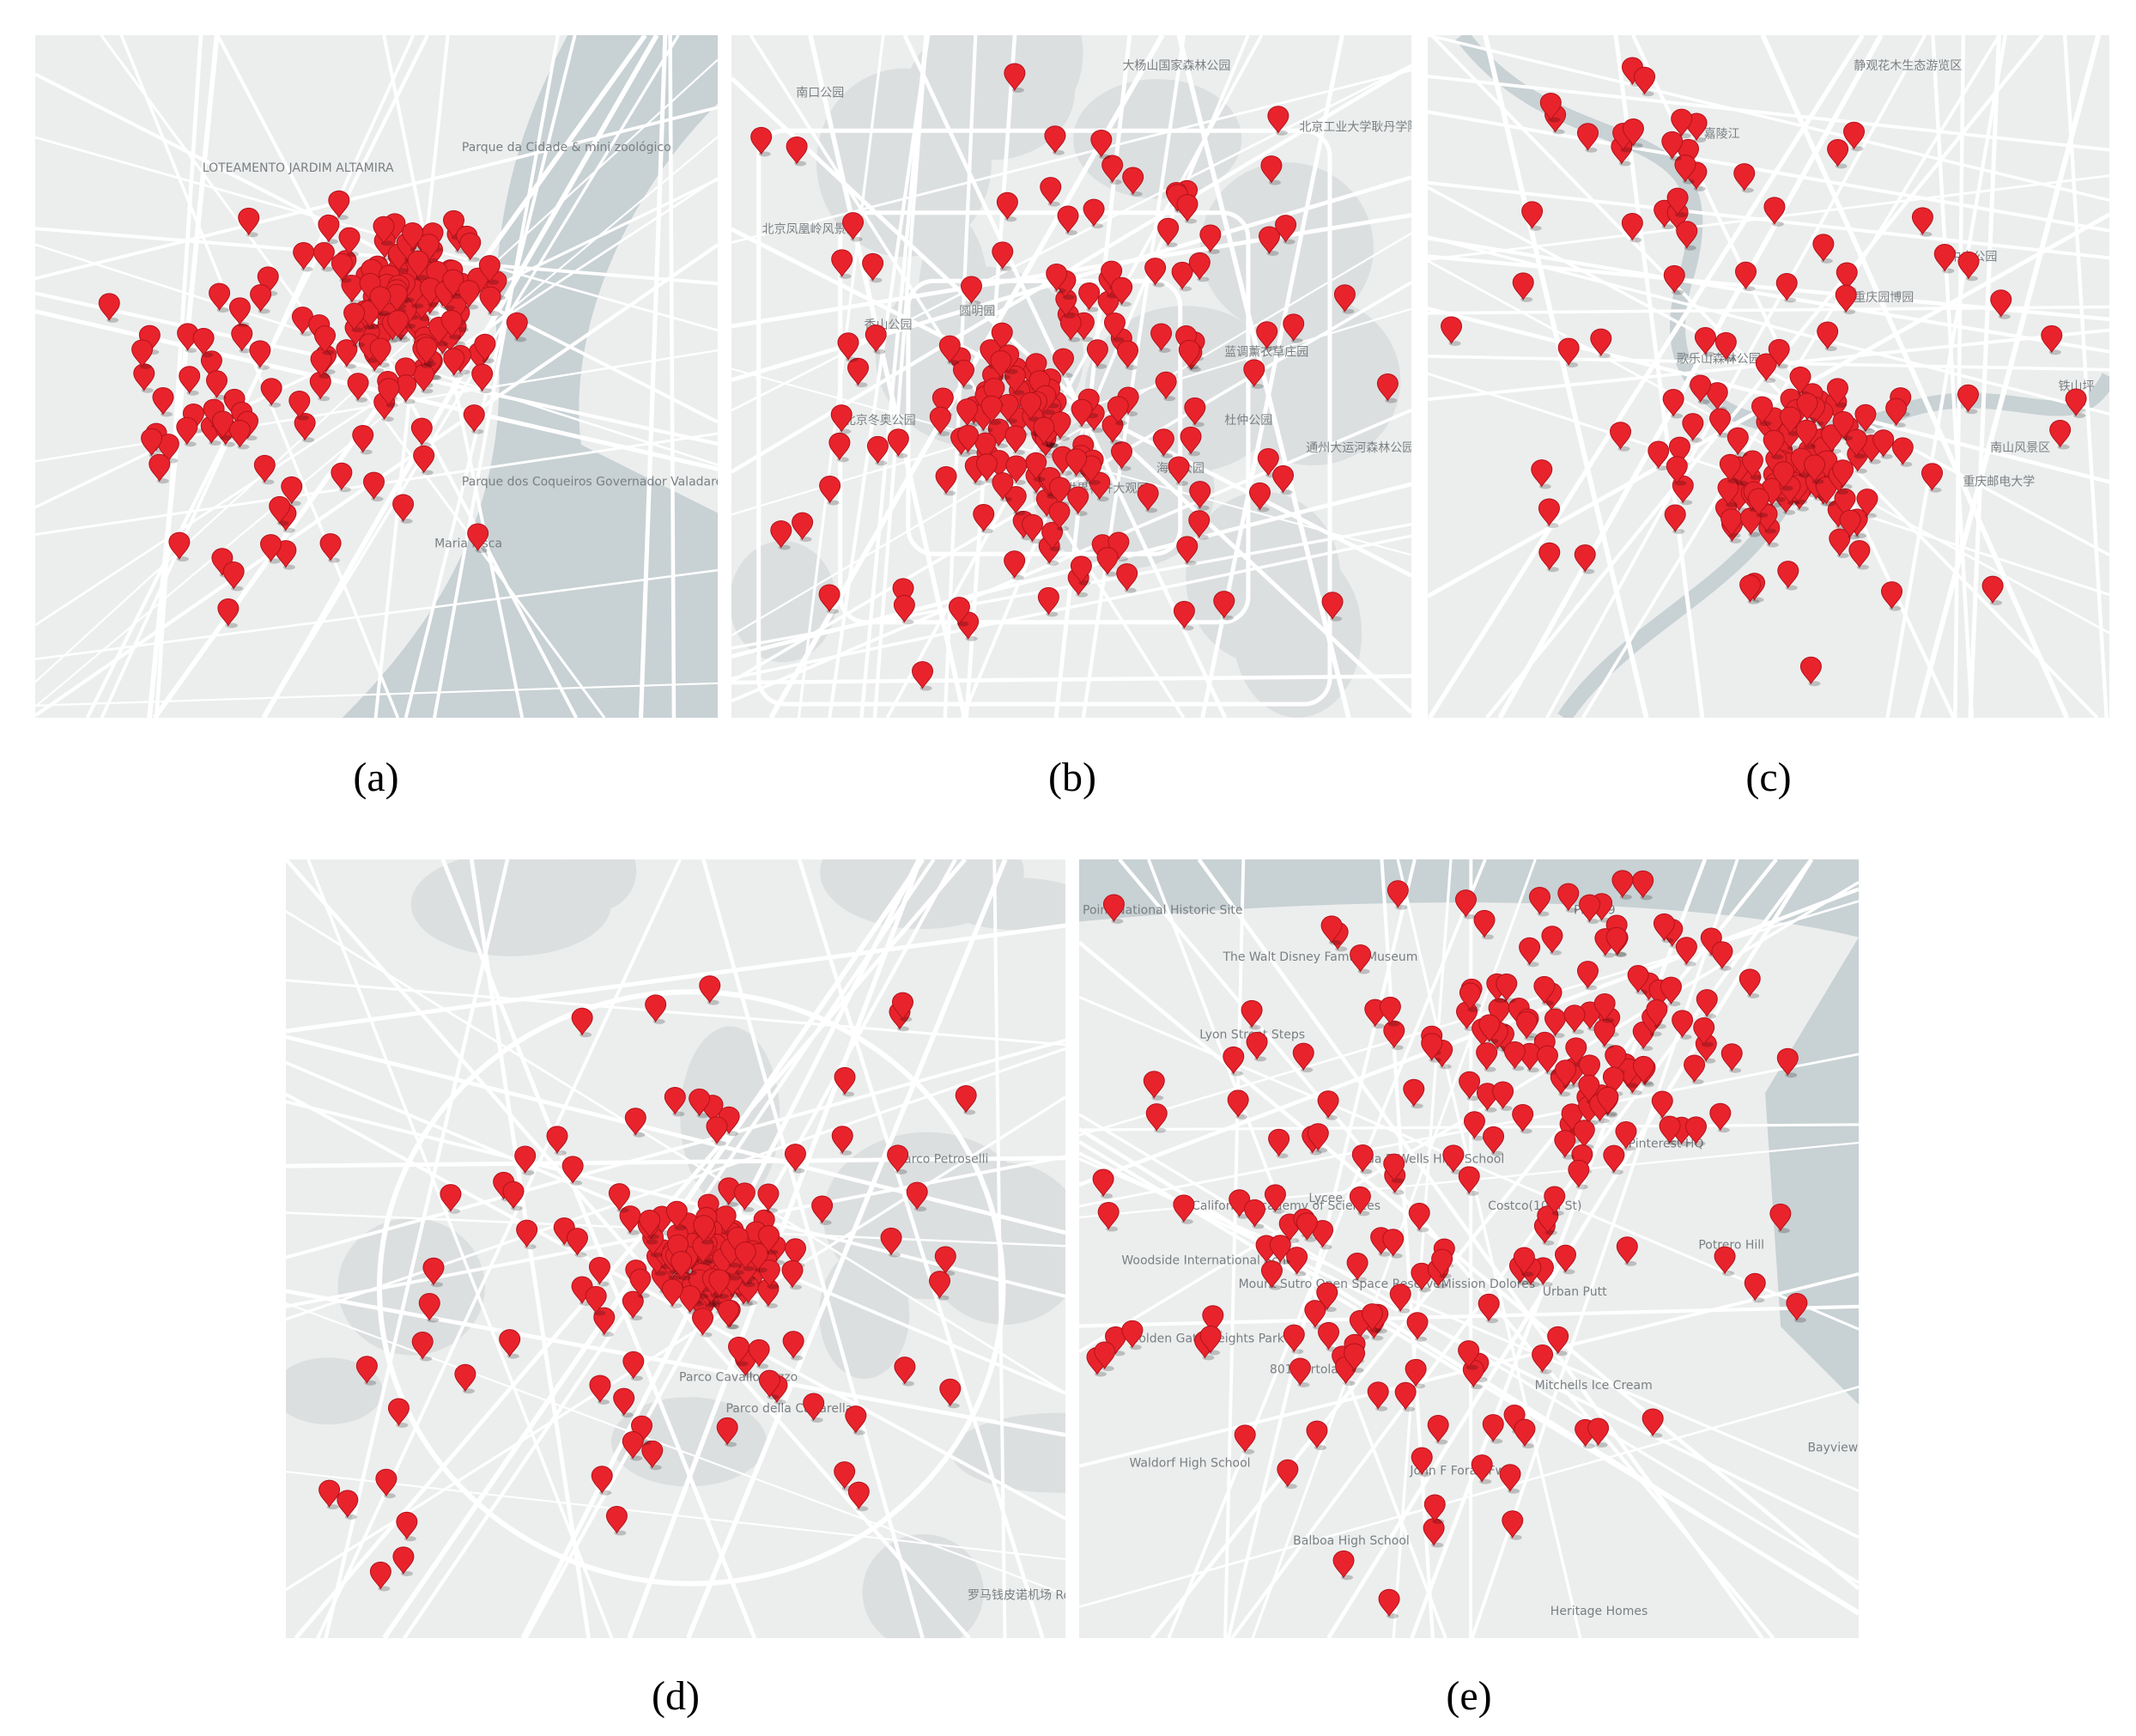 Image resolution: width=2136 pixels, height=1736 pixels. I want to click on terrain, so click(510, 907).